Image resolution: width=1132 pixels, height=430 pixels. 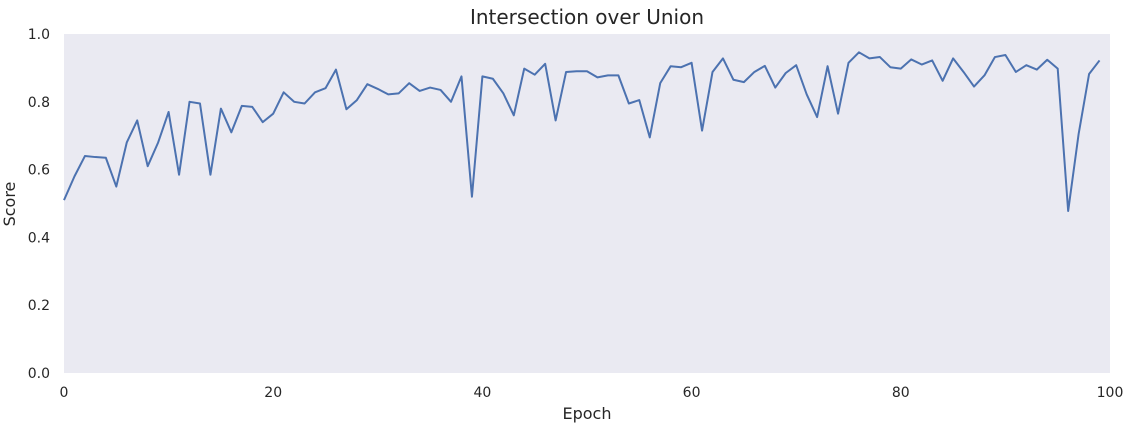 I want to click on y-tick-label: 0.6, so click(x=39, y=171).